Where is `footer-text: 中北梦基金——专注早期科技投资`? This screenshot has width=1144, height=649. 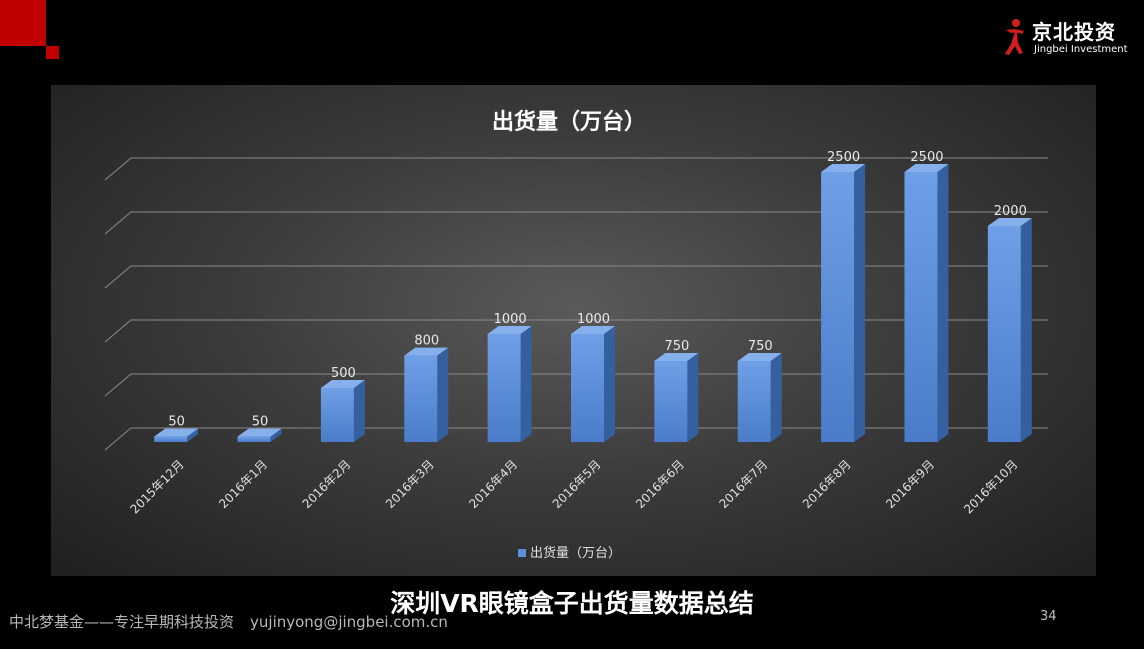 footer-text: 中北梦基金——专注早期科技投资 is located at coordinates (122, 622).